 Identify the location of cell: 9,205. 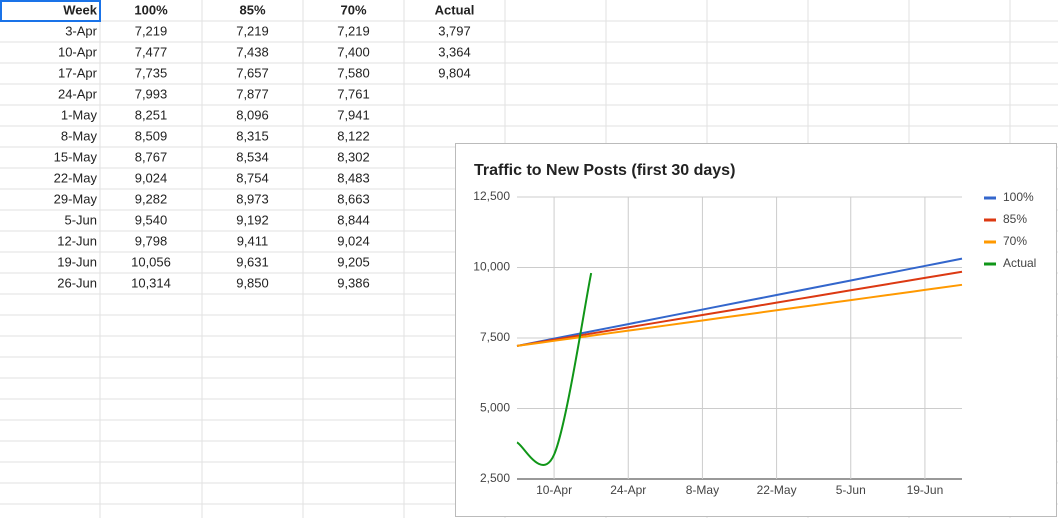
(353, 261).